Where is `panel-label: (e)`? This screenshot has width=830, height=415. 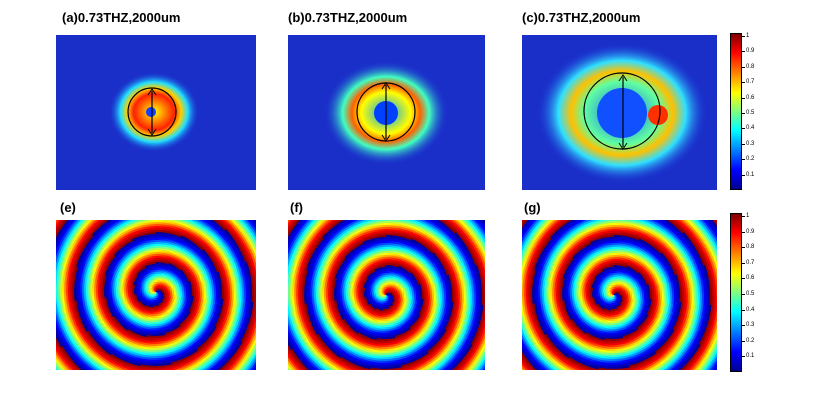 panel-label: (e) is located at coordinates (68, 207).